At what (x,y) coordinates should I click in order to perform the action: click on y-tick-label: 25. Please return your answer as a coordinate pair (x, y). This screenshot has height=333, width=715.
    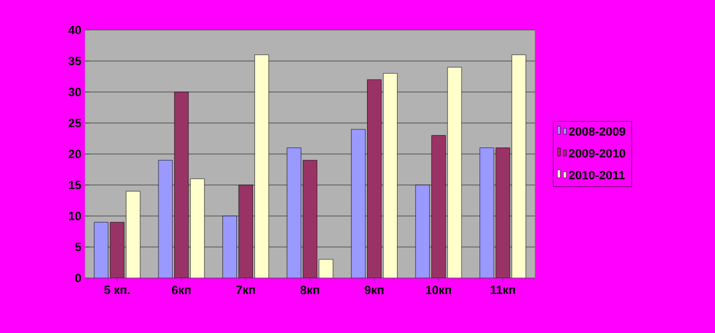
    Looking at the image, I should click on (75, 123).